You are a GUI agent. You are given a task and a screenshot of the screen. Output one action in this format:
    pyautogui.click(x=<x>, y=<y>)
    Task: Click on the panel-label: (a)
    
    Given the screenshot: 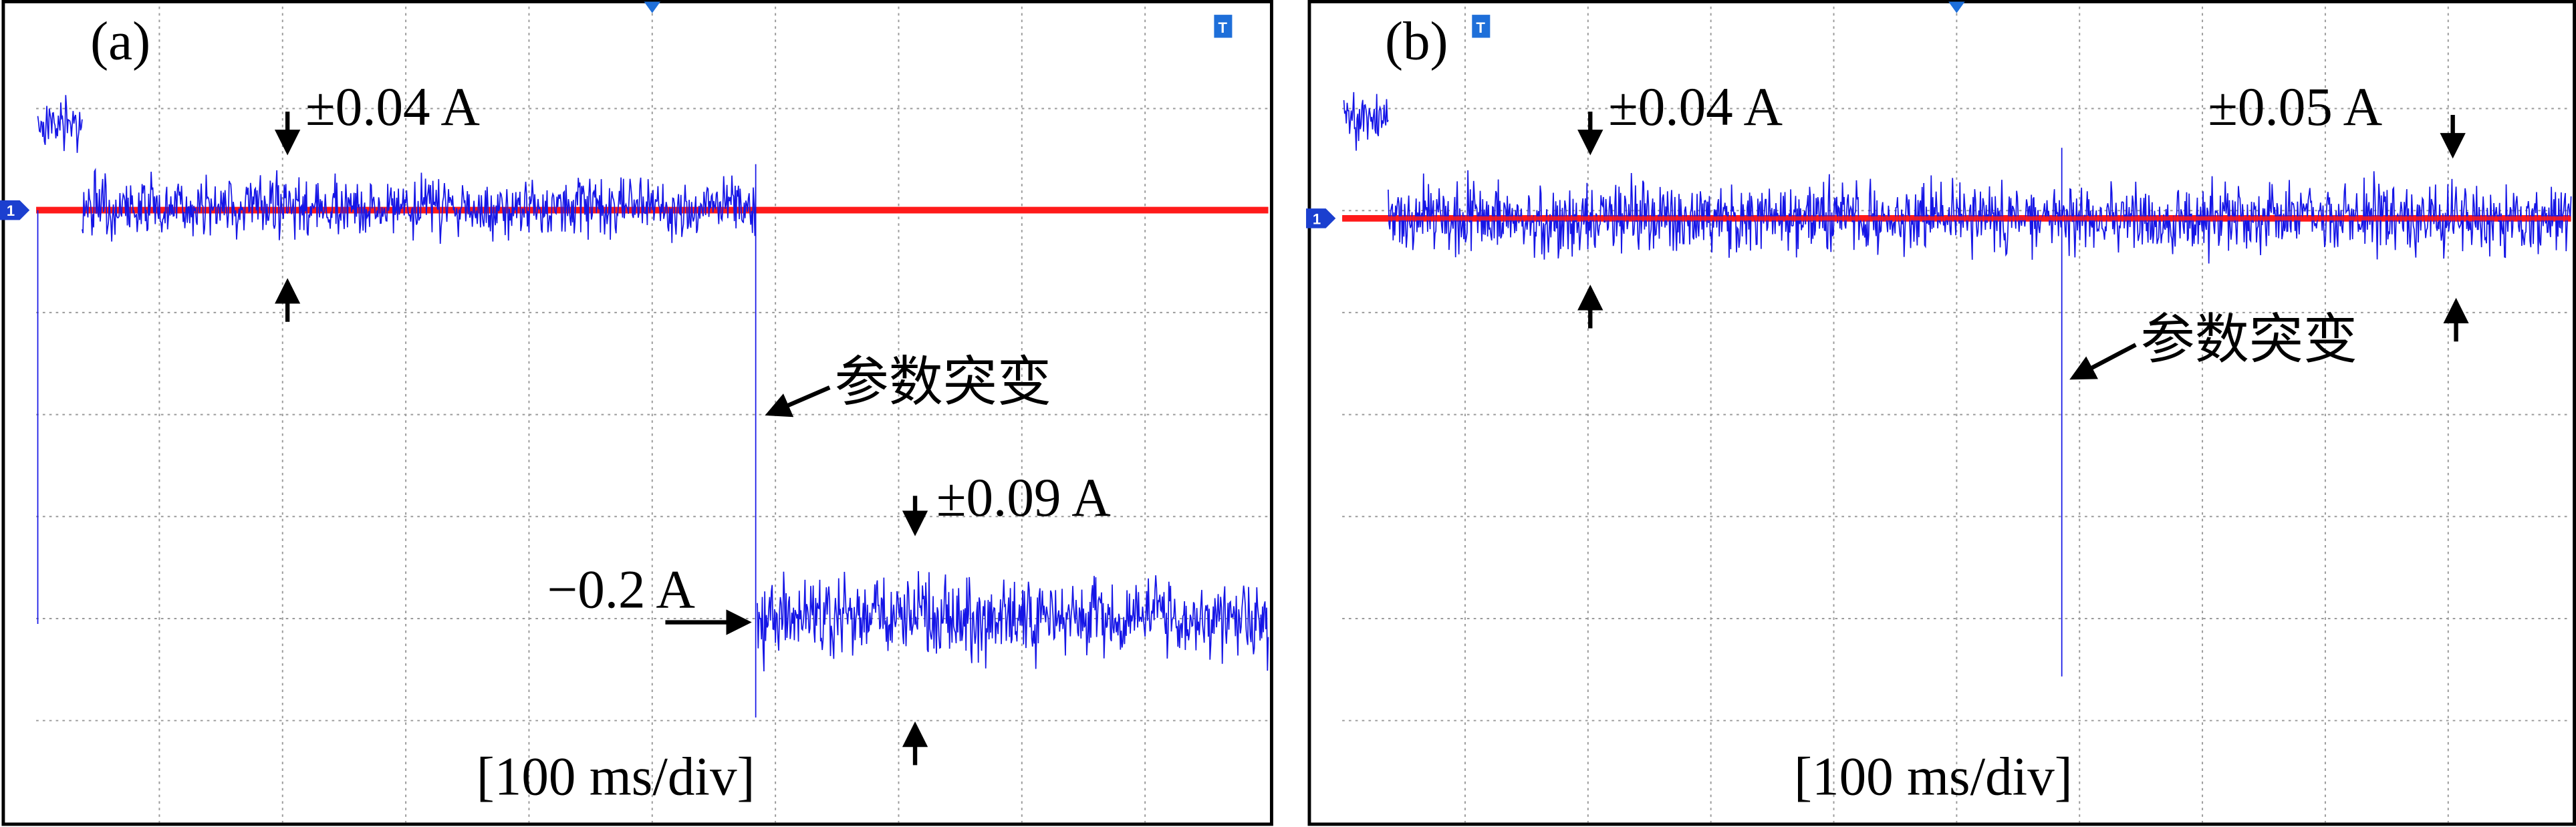 What is the action you would take?
    pyautogui.click(x=120, y=41)
    